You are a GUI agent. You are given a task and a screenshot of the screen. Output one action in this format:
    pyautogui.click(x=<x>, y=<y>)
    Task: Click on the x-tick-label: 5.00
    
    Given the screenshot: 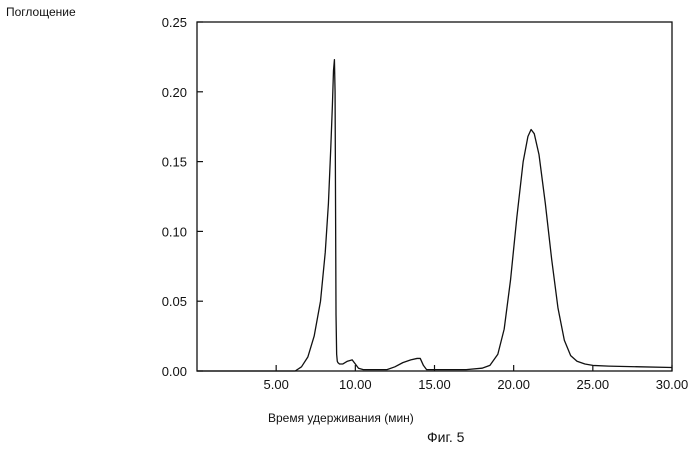 What is the action you would take?
    pyautogui.click(x=276, y=384)
    